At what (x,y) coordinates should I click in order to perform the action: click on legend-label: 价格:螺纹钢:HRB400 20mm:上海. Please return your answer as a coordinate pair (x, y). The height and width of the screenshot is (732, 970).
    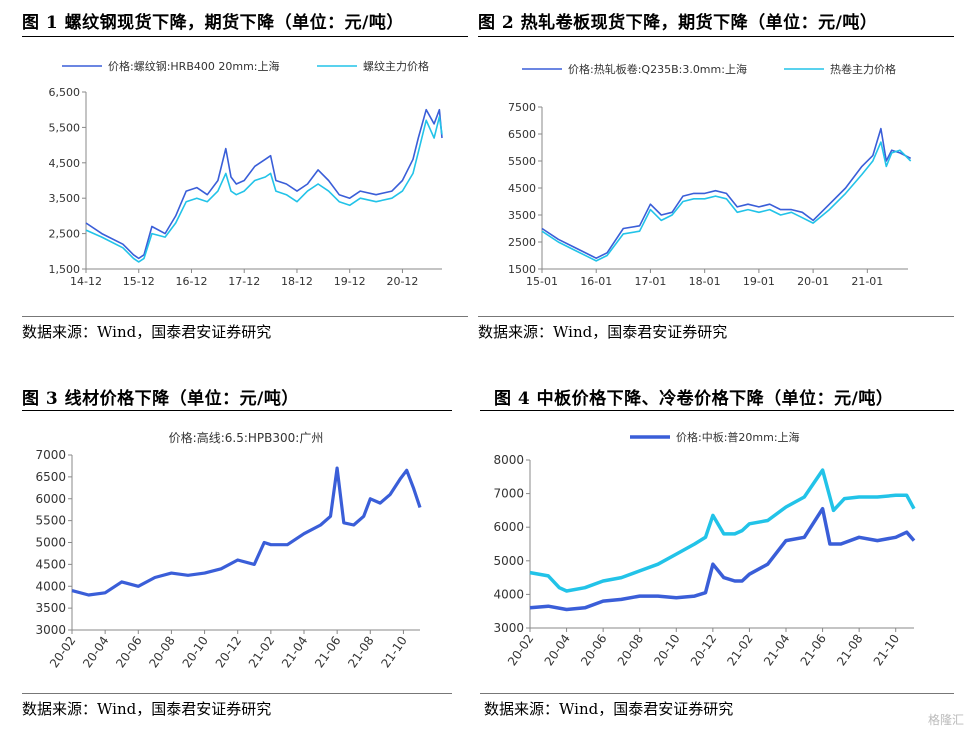
    Looking at the image, I should click on (194, 66).